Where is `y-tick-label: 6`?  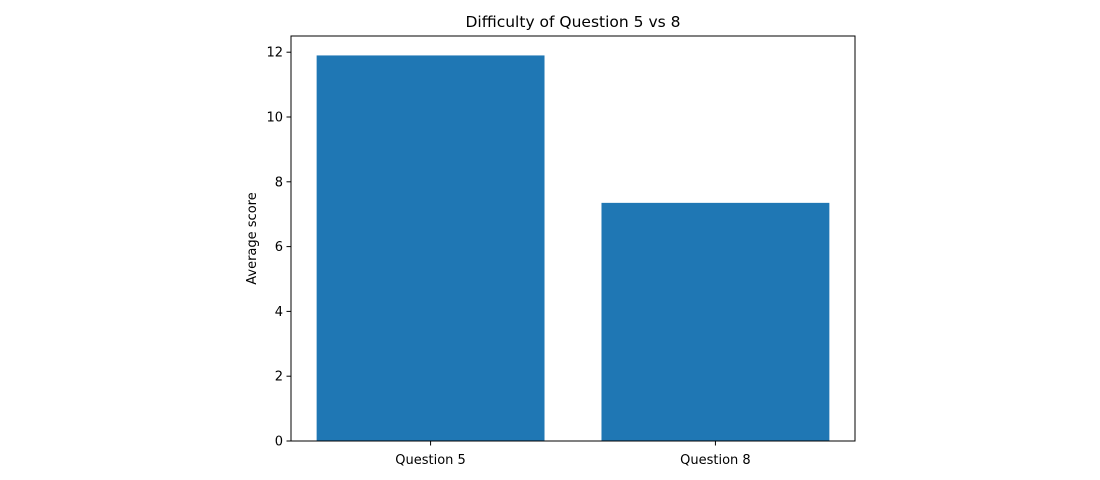
y-tick-label: 6 is located at coordinates (279, 247).